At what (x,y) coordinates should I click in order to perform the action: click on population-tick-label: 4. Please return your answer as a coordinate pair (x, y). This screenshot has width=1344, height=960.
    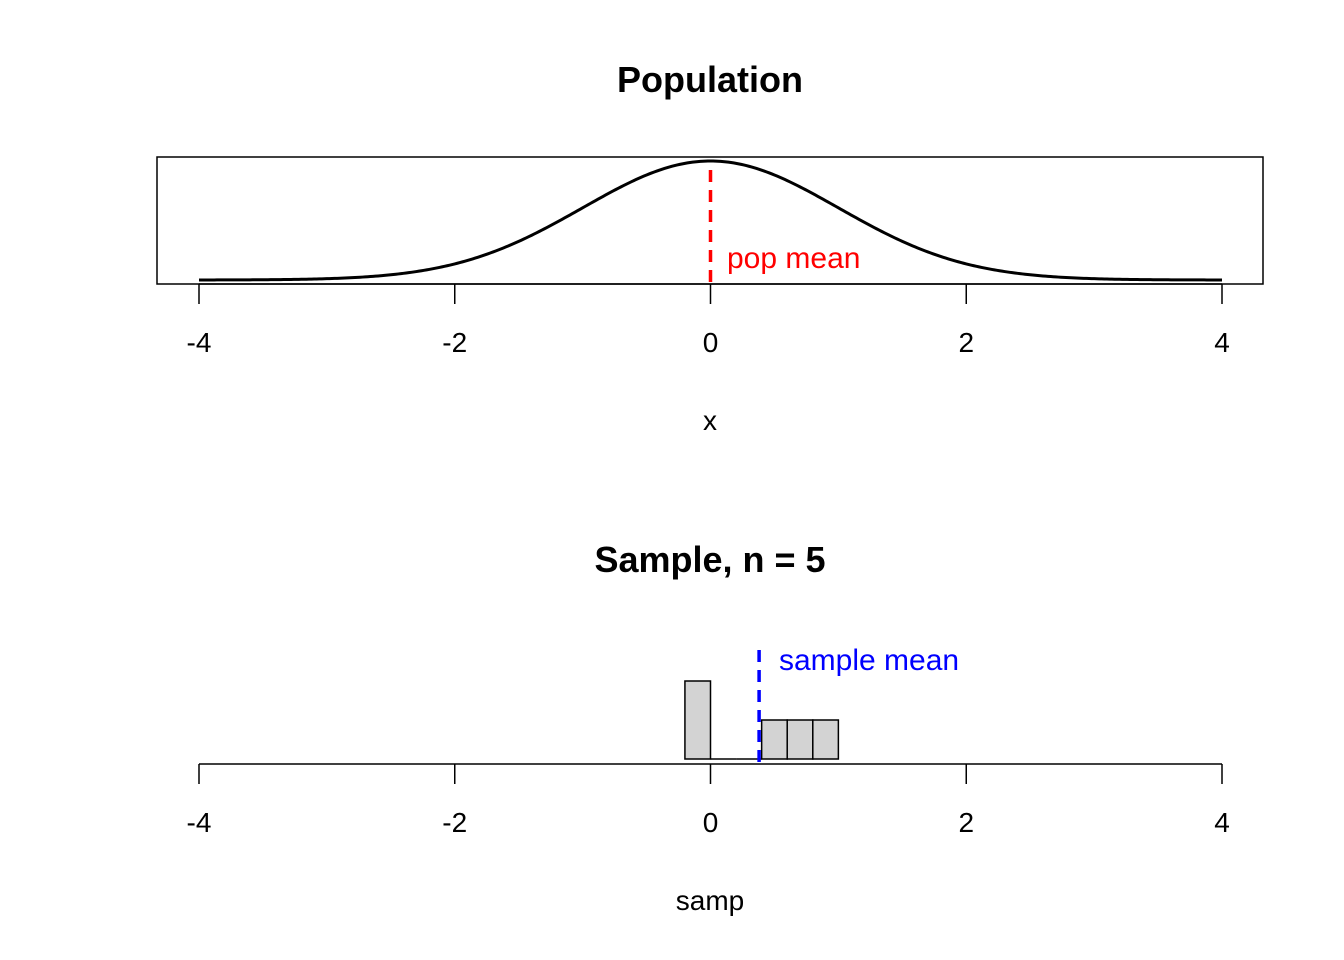
    Looking at the image, I should click on (1222, 342).